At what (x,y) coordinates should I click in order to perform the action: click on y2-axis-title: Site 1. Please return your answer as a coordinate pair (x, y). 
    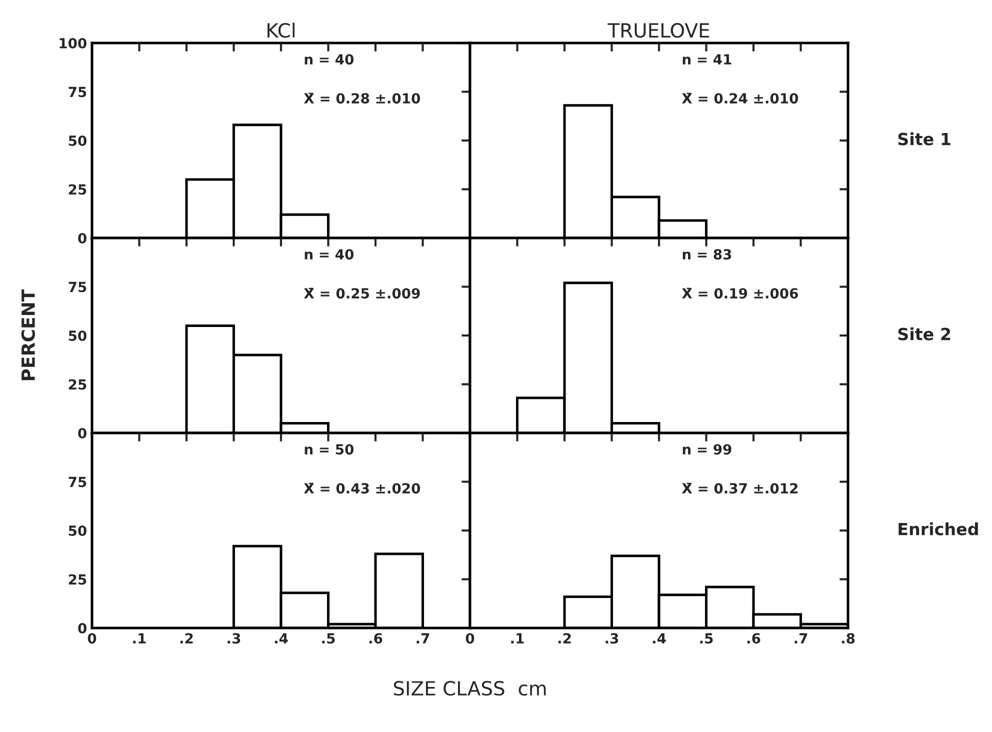
    Looking at the image, I should click on (924, 139).